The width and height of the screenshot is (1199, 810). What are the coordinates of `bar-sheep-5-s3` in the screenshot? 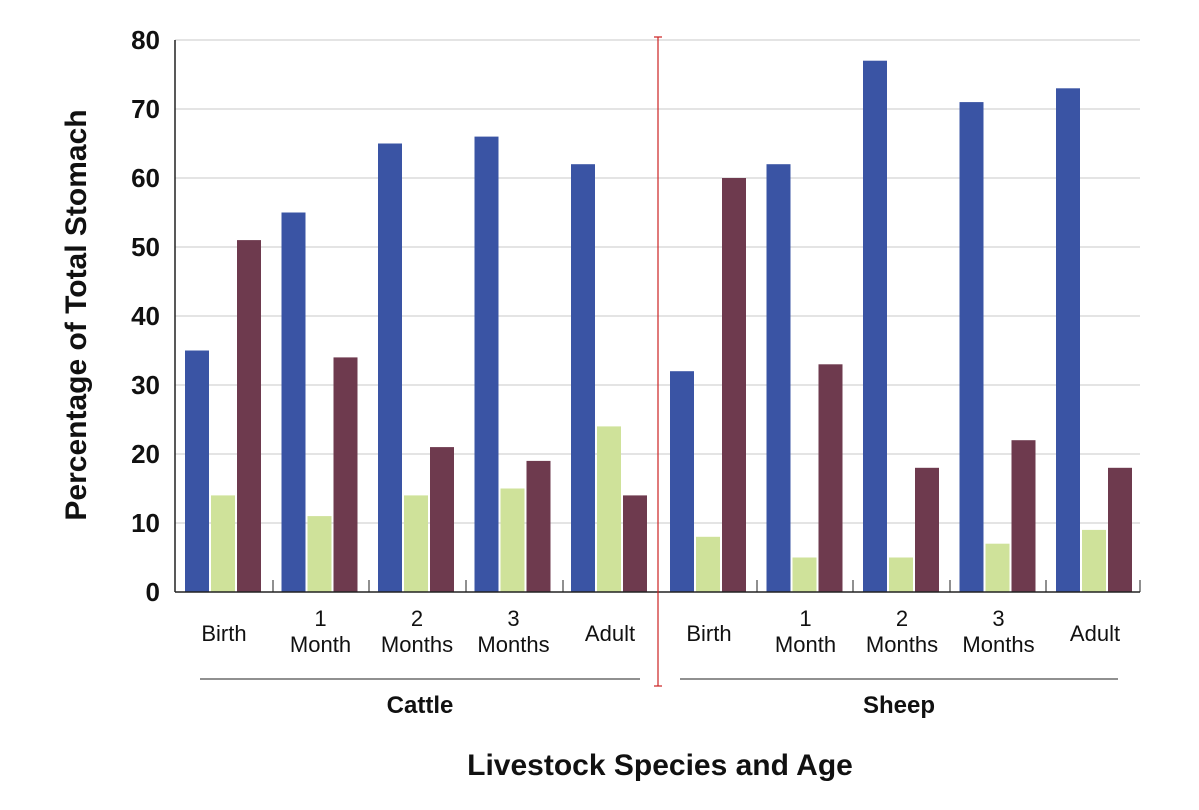 It's located at (1120, 529).